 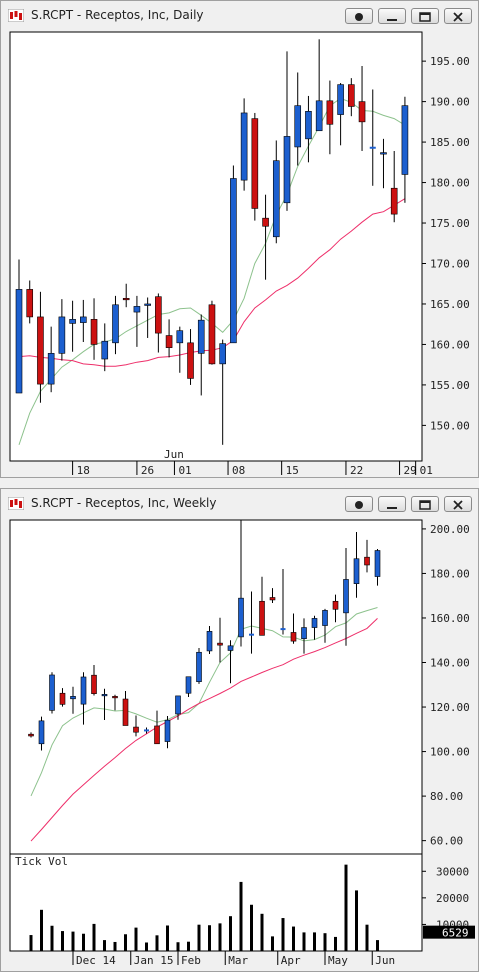 I want to click on y-tick-label: 150.00, so click(x=450, y=425).